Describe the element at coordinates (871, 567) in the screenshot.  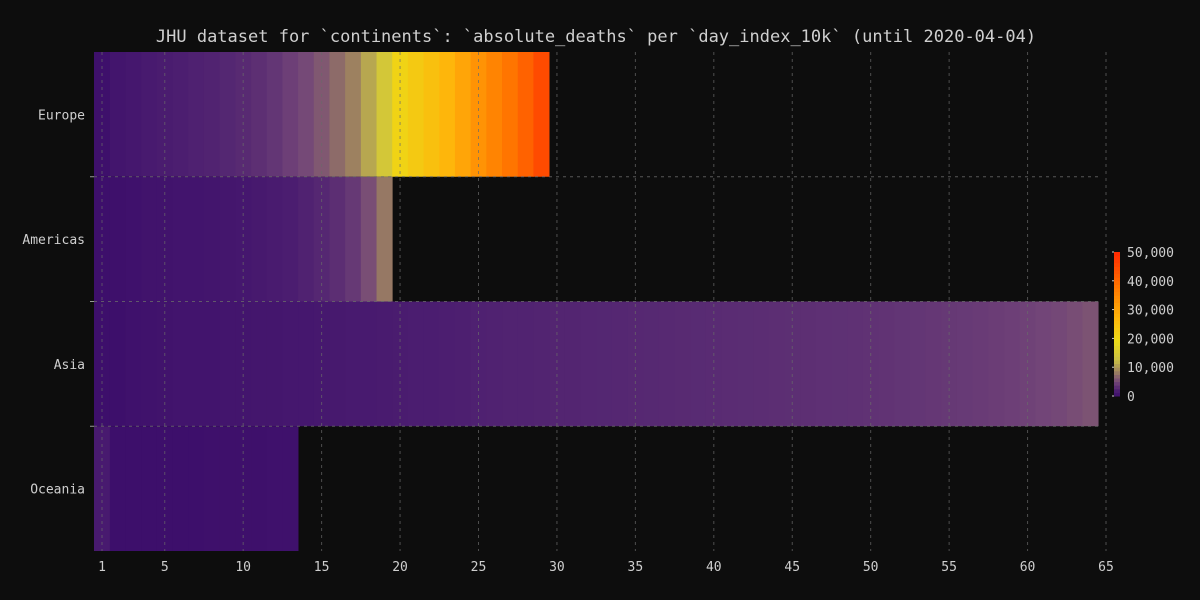
I see `x-tick-label: 50` at that location.